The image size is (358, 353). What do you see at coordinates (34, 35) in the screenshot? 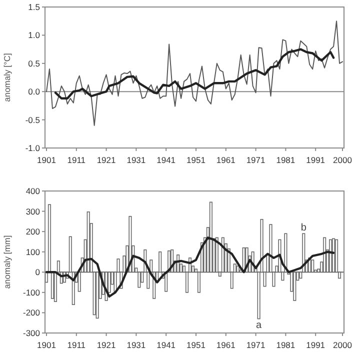
I see `y-tick-label: 1.0` at bounding box center [34, 35].